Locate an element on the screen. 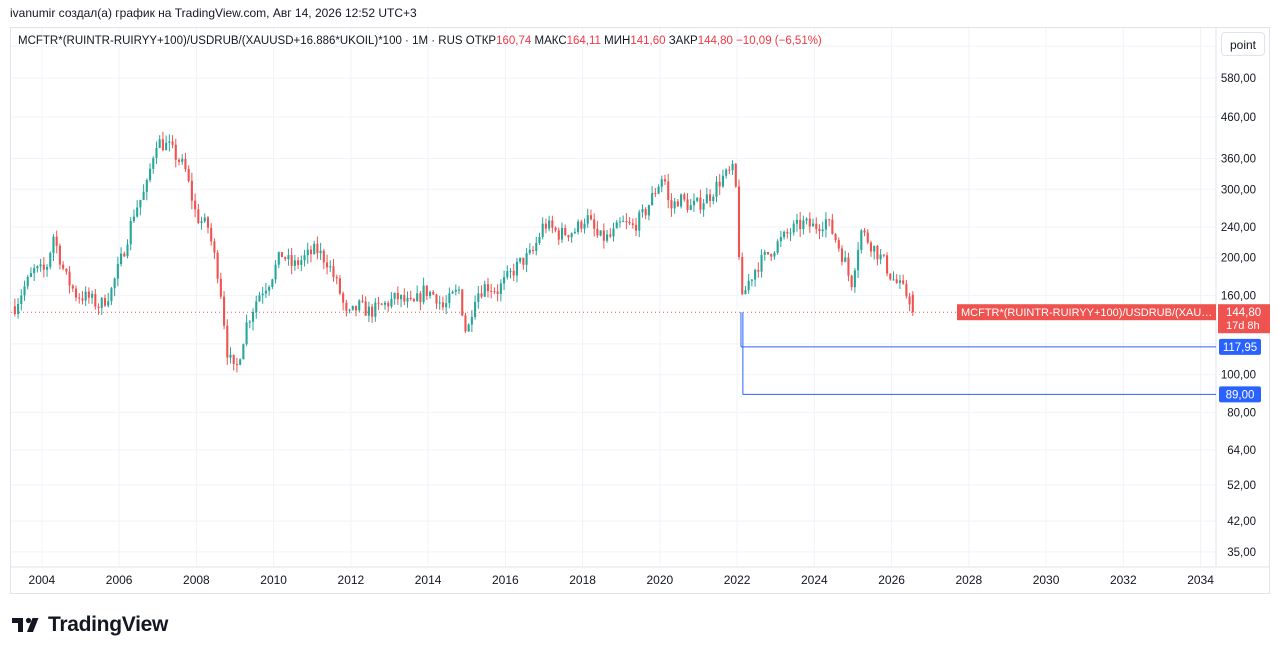 The image size is (1281, 654). price-axis-tick-label: 460,00 is located at coordinates (1238, 118).